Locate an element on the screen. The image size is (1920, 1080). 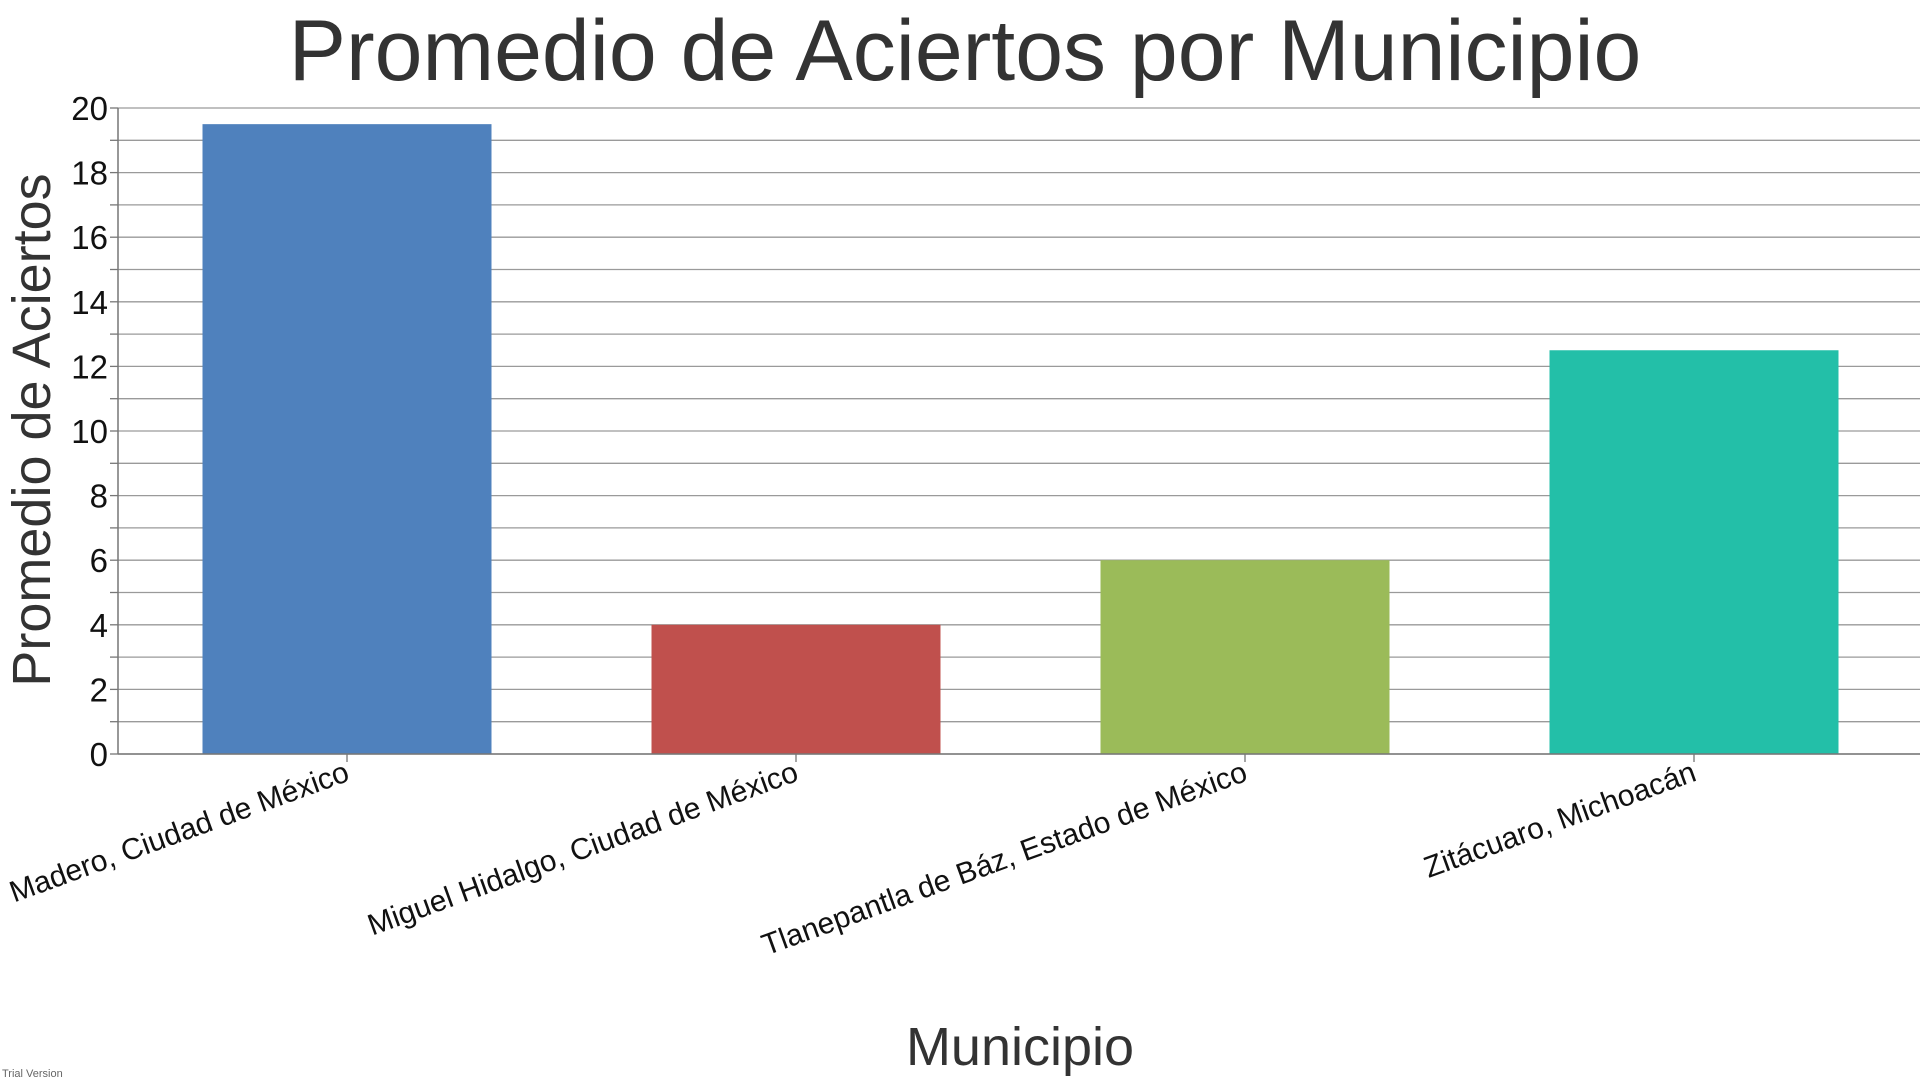
x-category-label: Zitácuaro, Michoacán is located at coordinates (1560, 820).